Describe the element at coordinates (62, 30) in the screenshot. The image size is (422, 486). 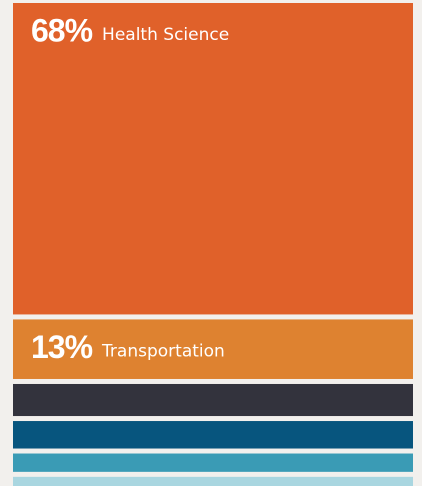
I see `value-label: 68%` at that location.